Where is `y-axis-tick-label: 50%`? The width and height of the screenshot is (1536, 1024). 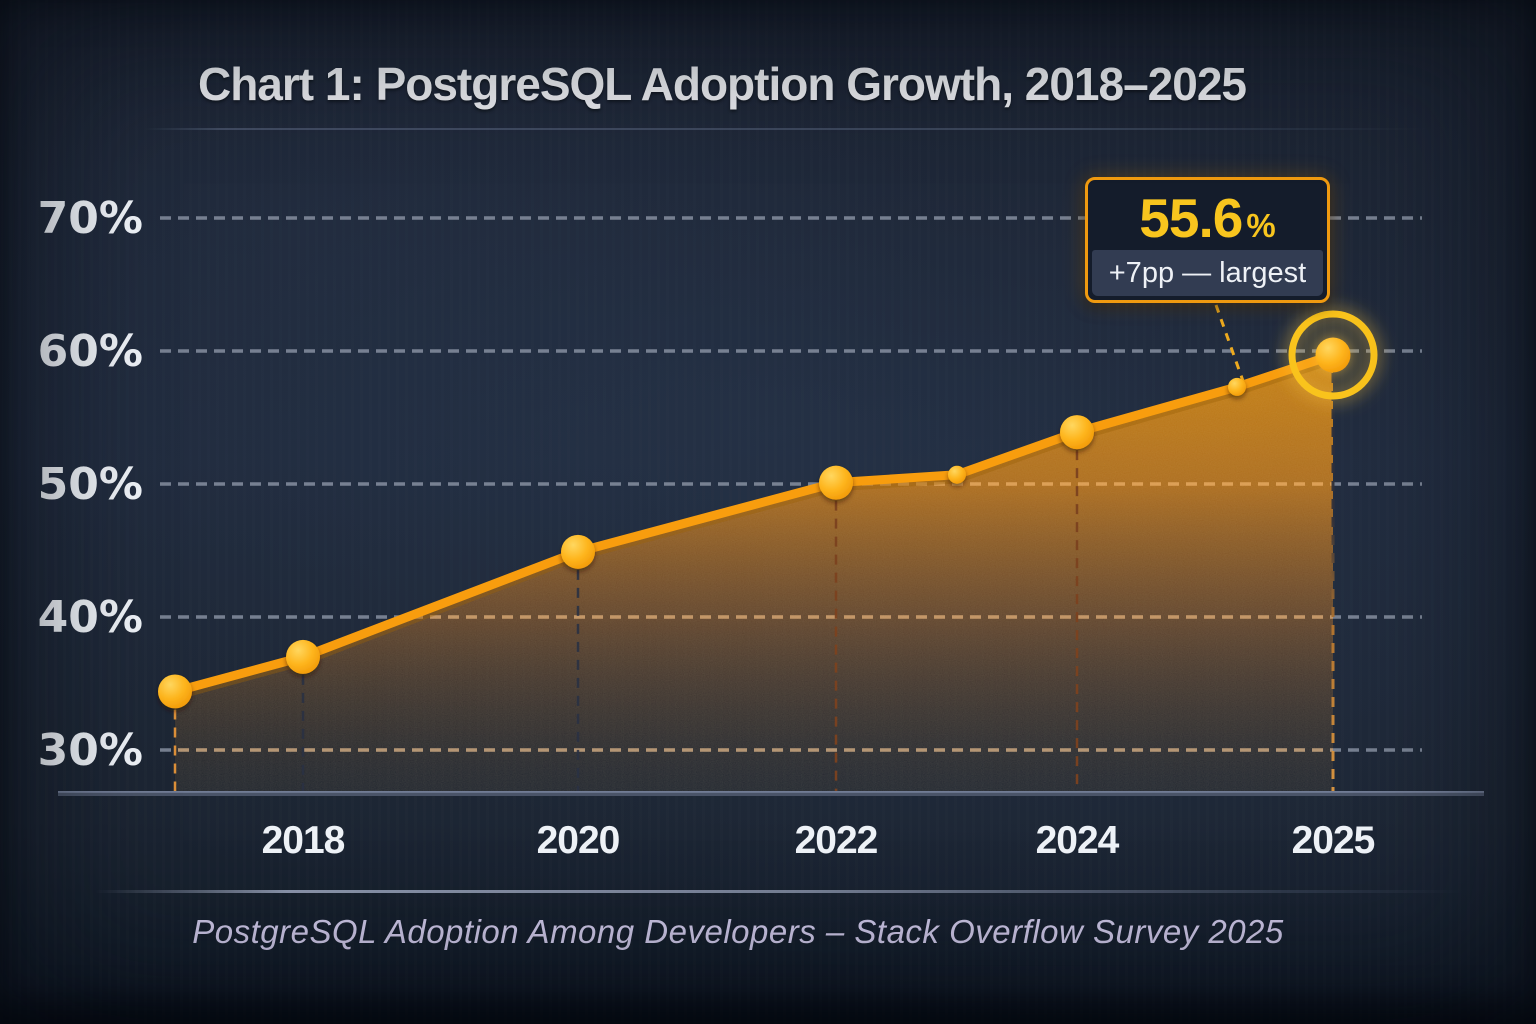 y-axis-tick-label: 50% is located at coordinates (90, 484).